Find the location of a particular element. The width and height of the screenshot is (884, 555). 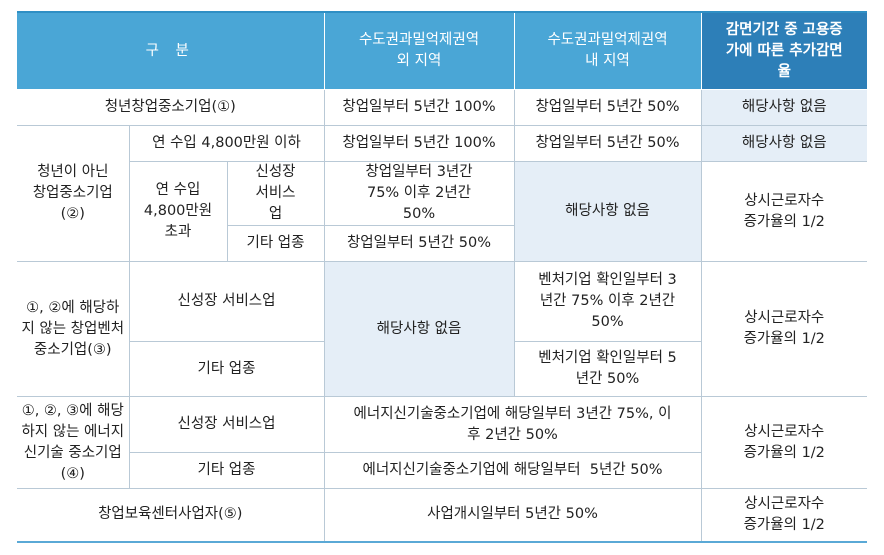

cell-venture-outside: 해당사항 없음 is located at coordinates (419, 329).